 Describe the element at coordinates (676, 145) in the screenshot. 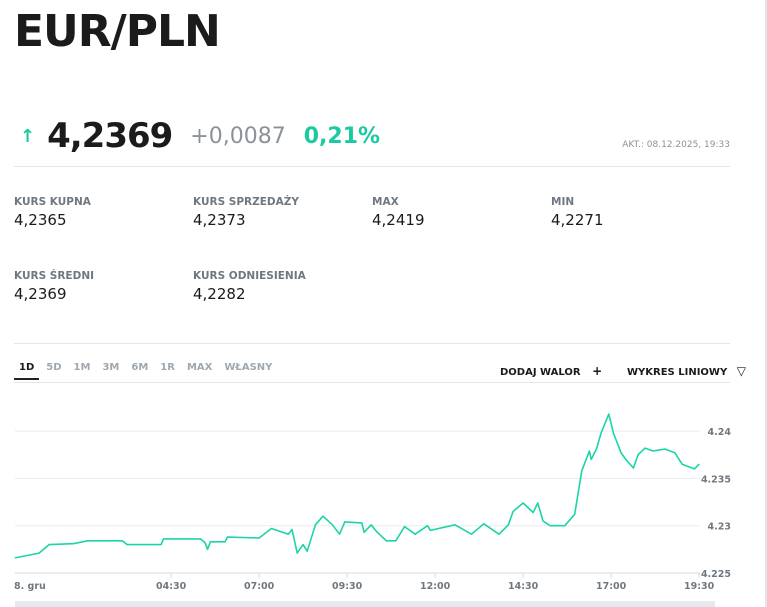

I see `last-updated: AKT.: 08.12.2025, 19:33` at that location.